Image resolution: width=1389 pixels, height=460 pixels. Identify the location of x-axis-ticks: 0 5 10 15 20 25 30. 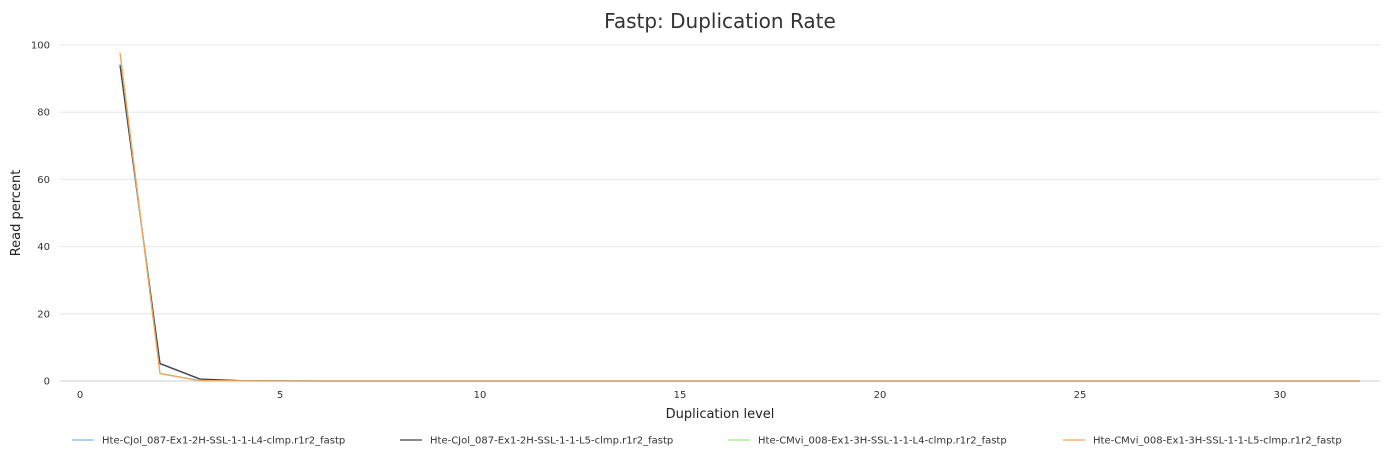
(682, 395).